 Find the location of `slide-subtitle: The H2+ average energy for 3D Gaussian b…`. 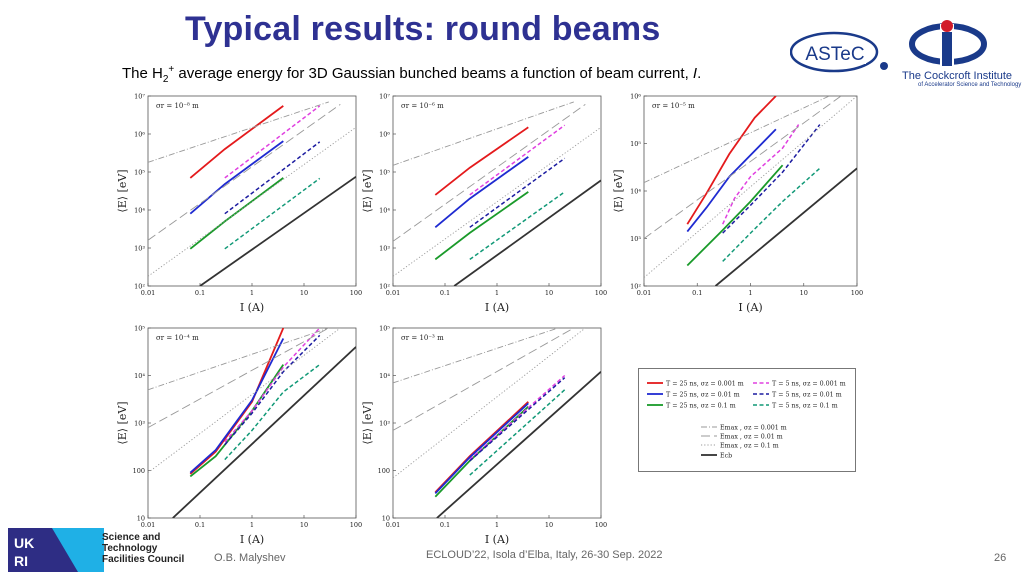

slide-subtitle: The H2+ average energy for 3D Gaussian b… is located at coordinates (411, 74).